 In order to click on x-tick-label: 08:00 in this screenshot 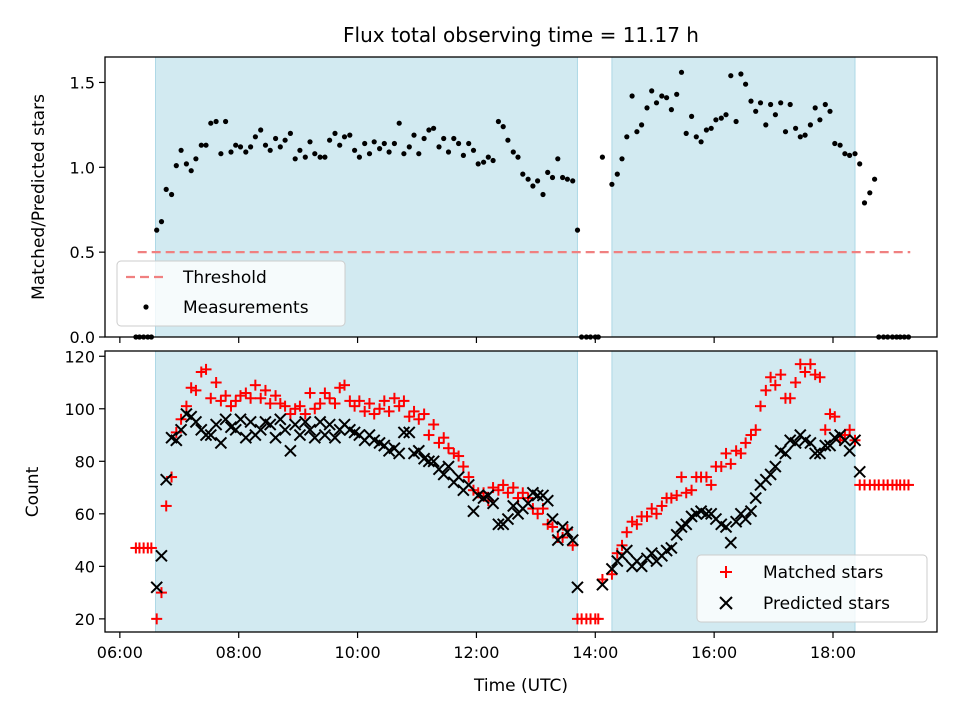, I will do `click(239, 652)`.